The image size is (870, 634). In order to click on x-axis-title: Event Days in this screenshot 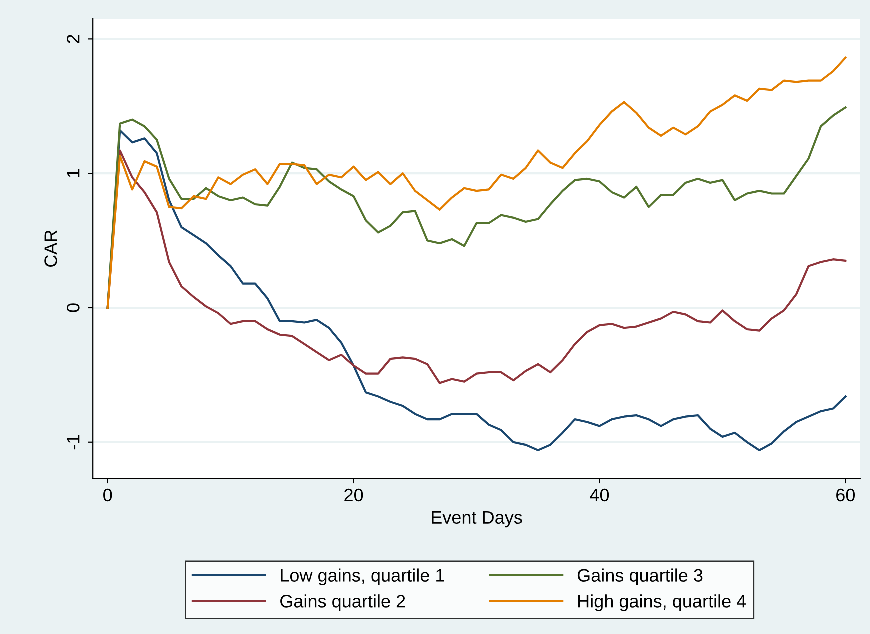, I will do `click(477, 519)`.